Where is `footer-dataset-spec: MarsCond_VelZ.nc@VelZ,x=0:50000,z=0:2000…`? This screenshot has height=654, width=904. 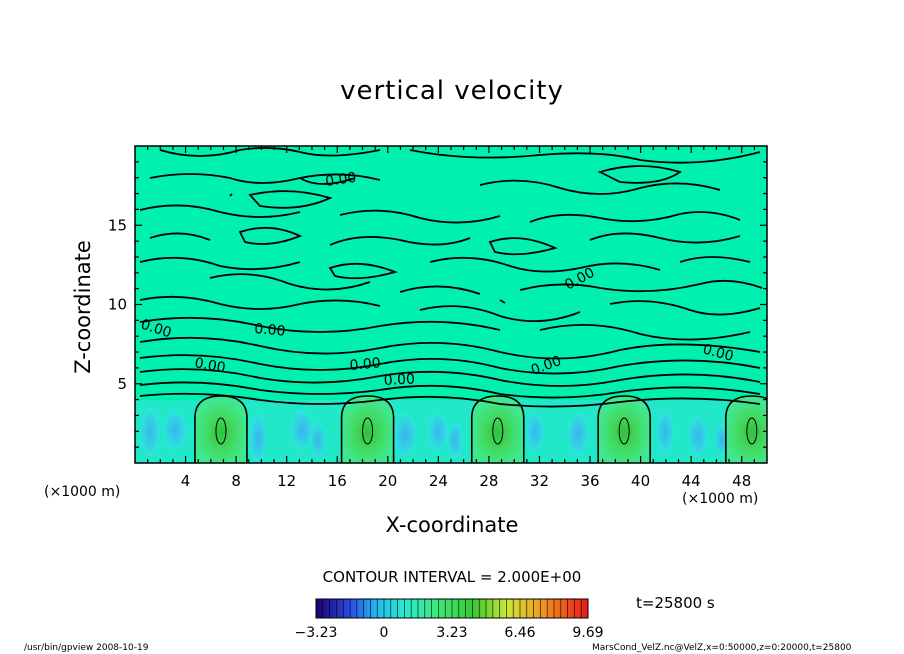 footer-dataset-spec: MarsCond_VelZ.nc@VelZ,x=0:50000,z=0:2000… is located at coordinates (722, 648).